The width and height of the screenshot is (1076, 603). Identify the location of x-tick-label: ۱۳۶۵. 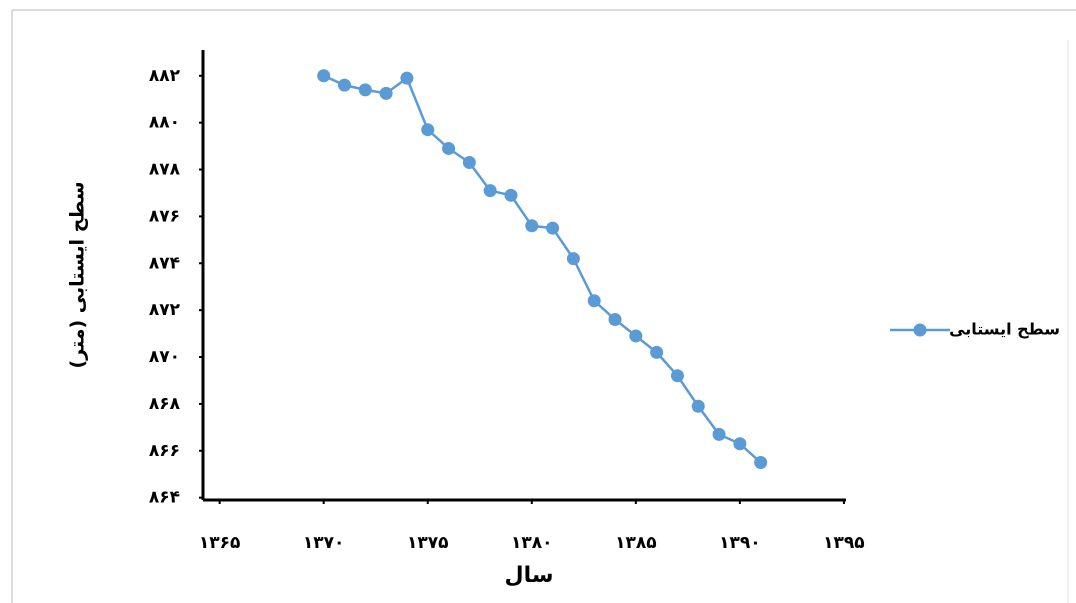
(220, 543).